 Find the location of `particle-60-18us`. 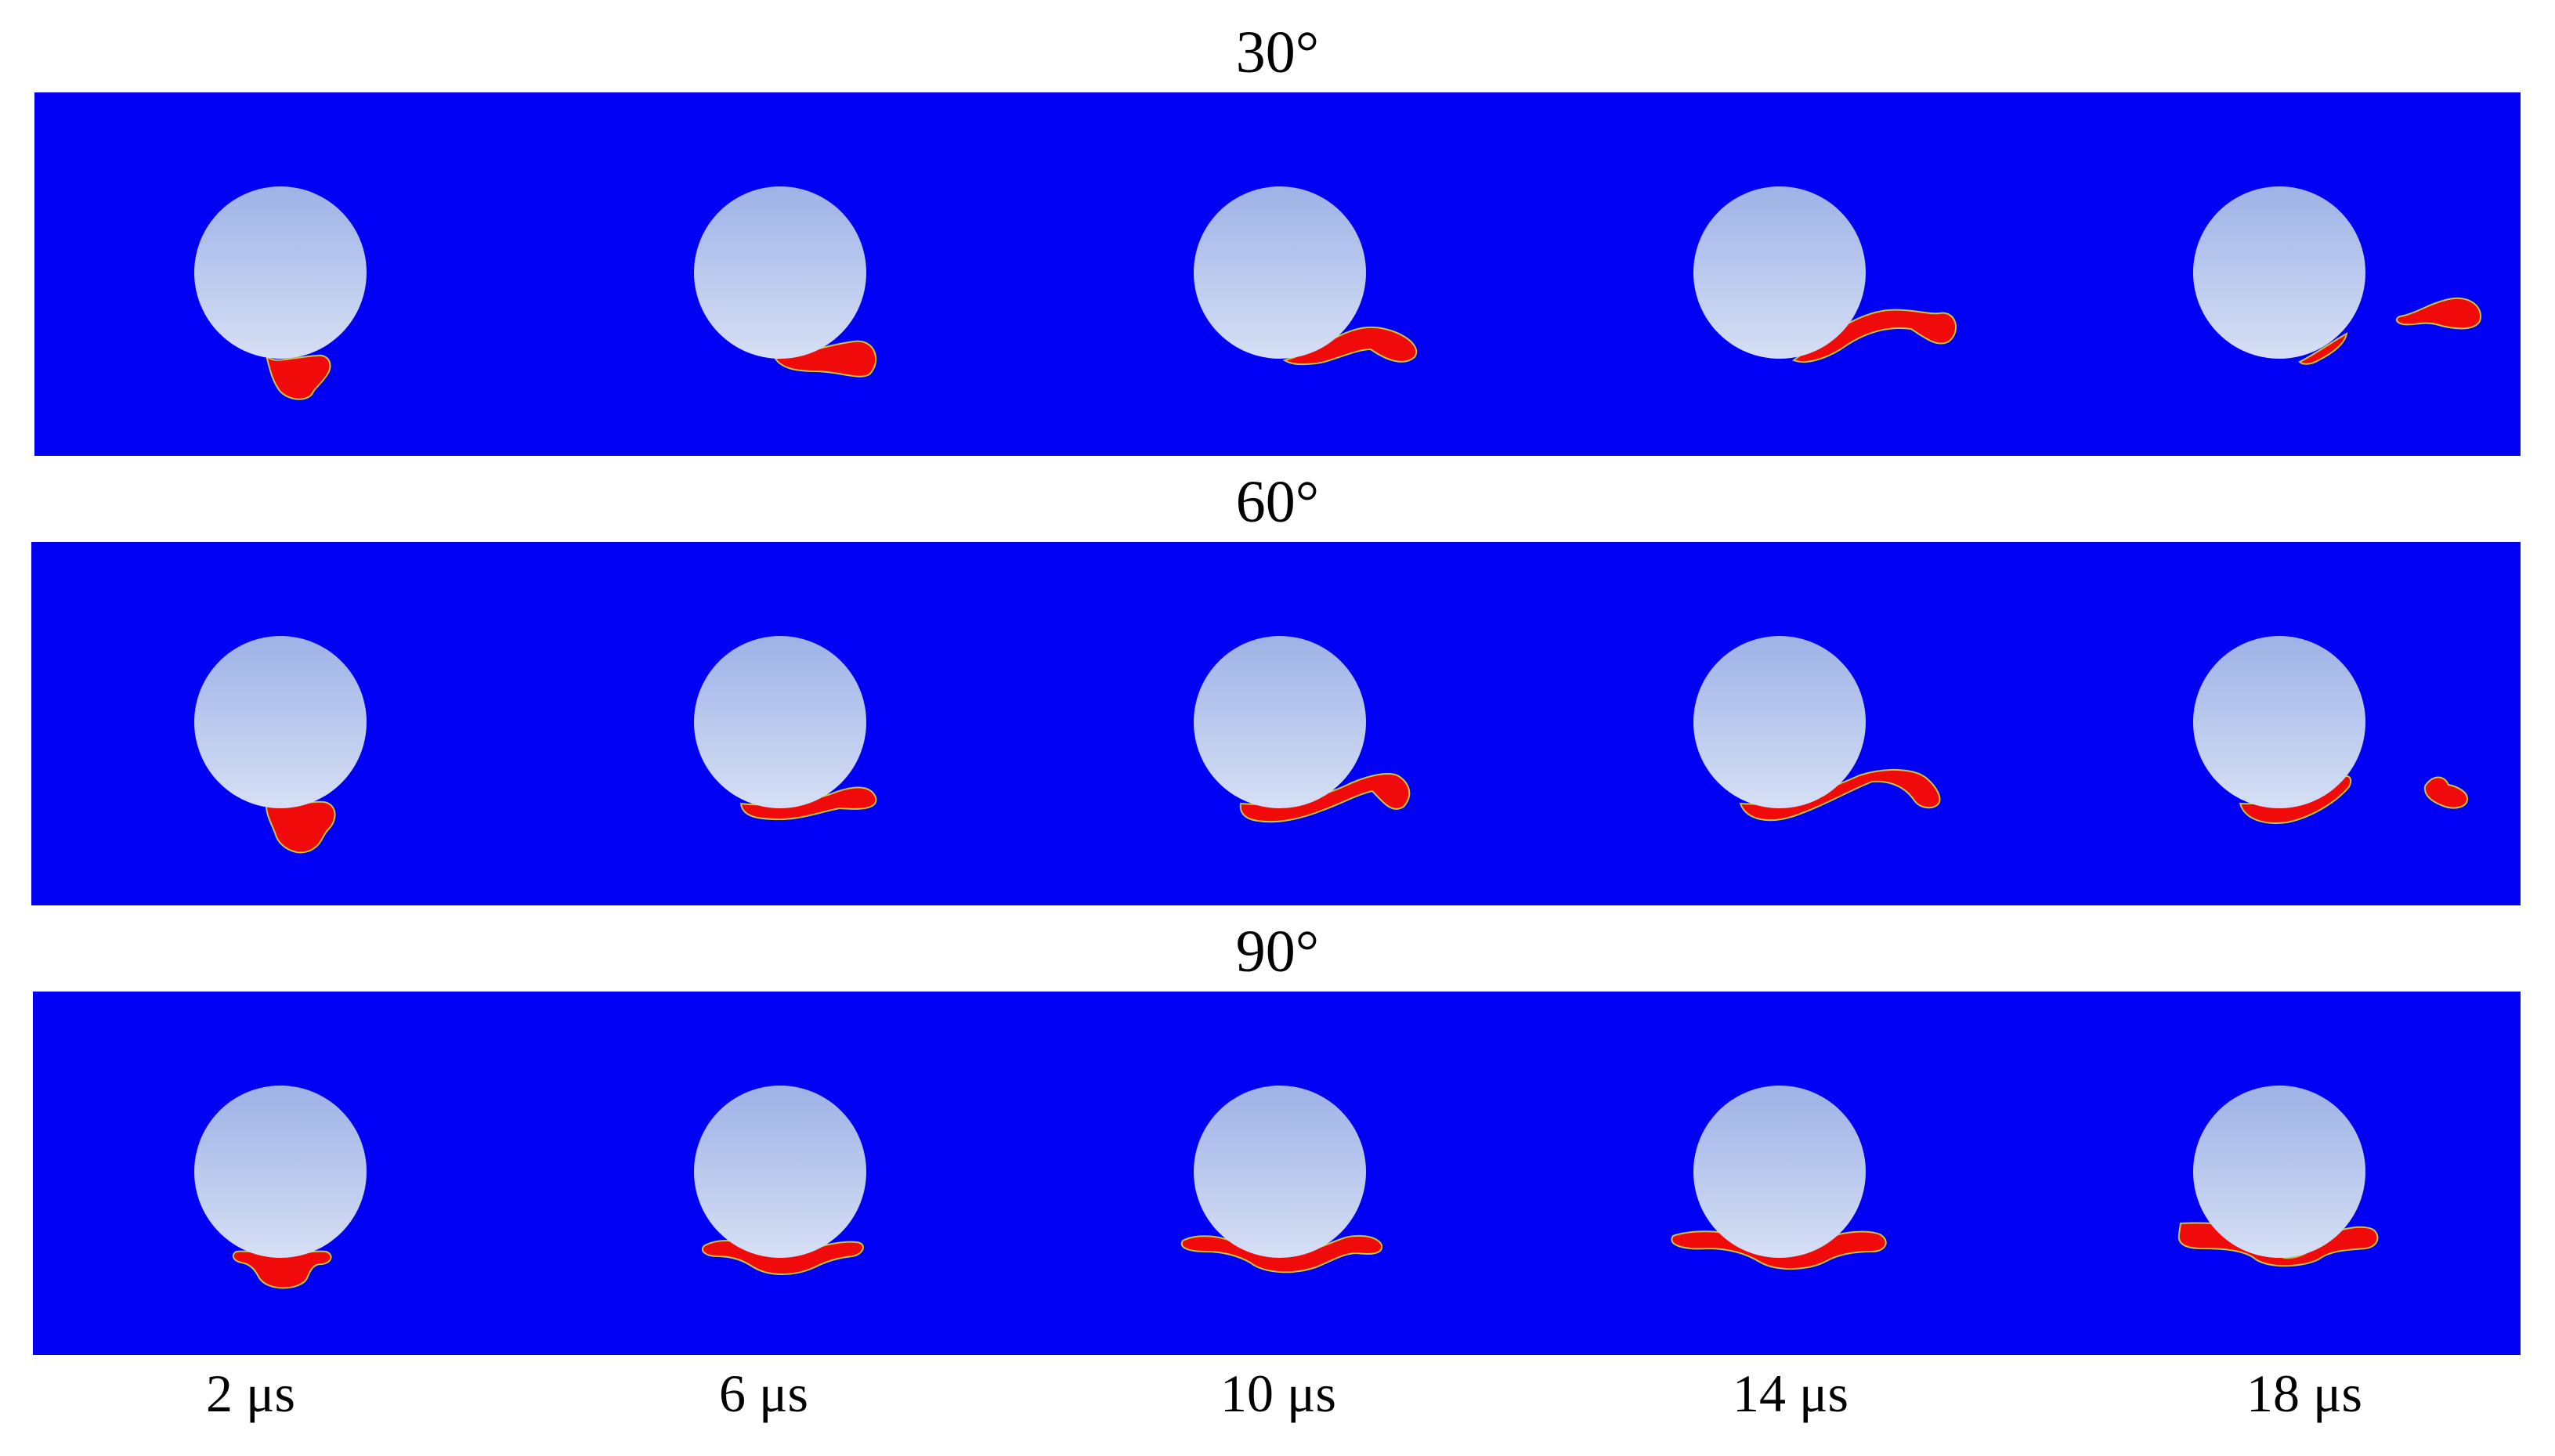

particle-60-18us is located at coordinates (2279, 722).